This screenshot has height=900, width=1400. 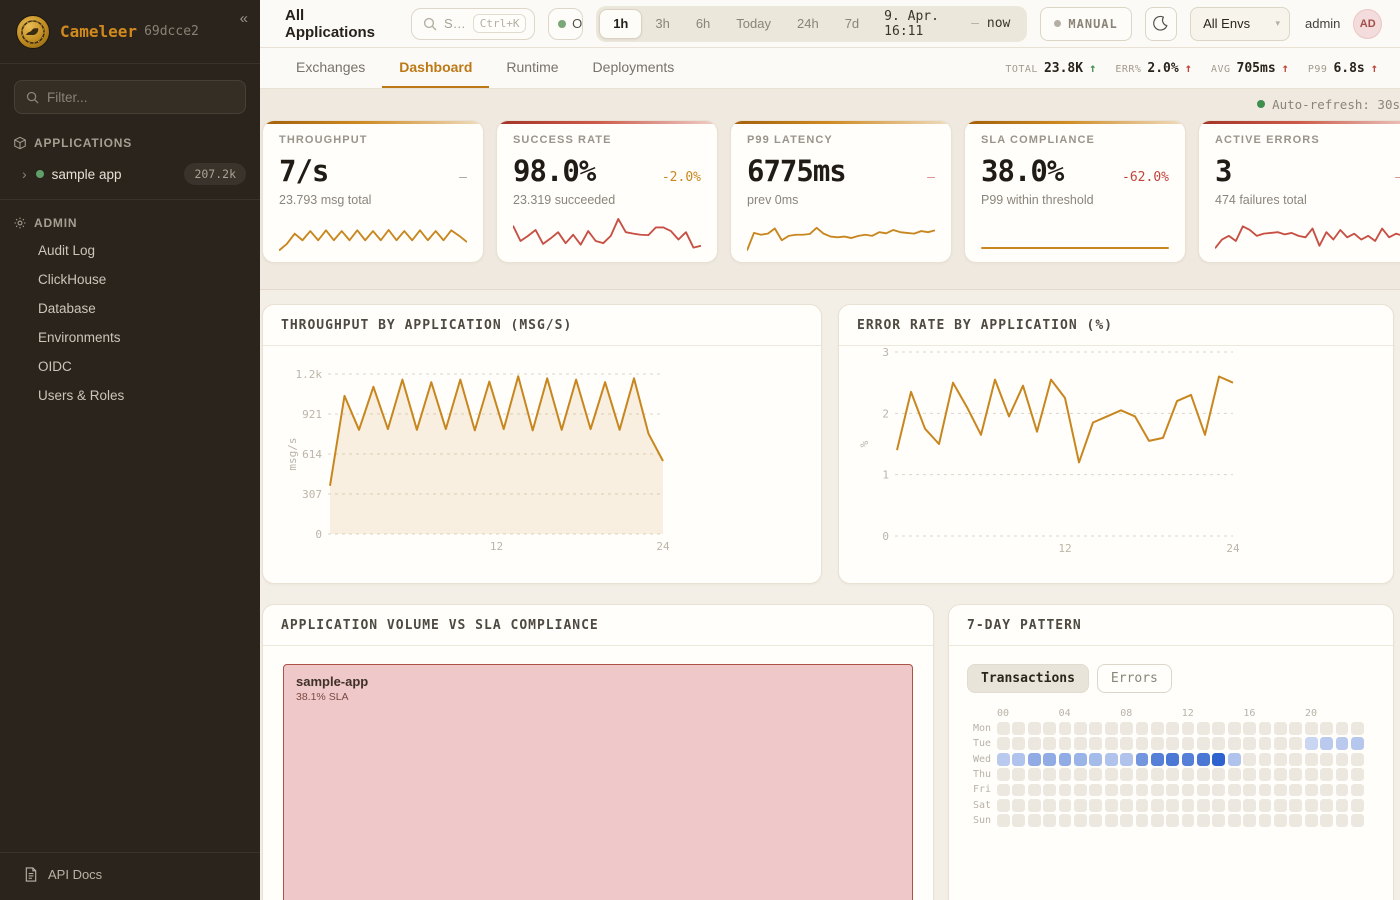 I want to click on sidebar-item-audit-log: Audit Log, so click(x=67, y=250).